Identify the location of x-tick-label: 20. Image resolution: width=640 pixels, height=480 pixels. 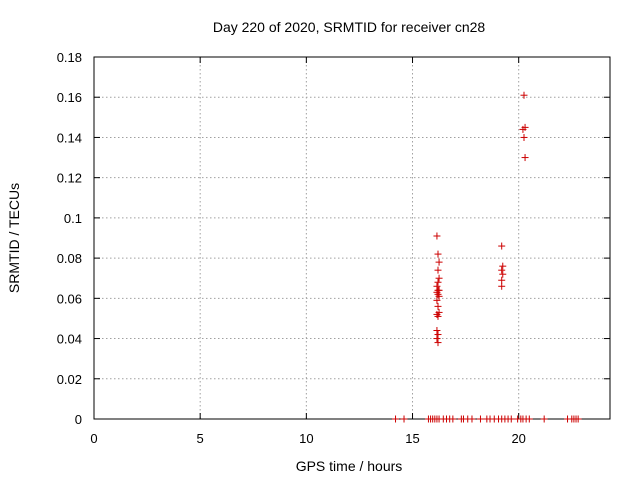
(518, 438).